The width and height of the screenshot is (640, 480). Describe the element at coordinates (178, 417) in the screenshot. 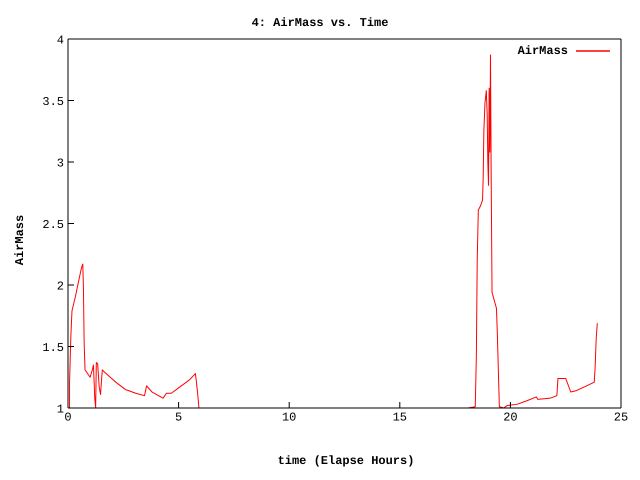

I see `x-tick-label: 5` at that location.